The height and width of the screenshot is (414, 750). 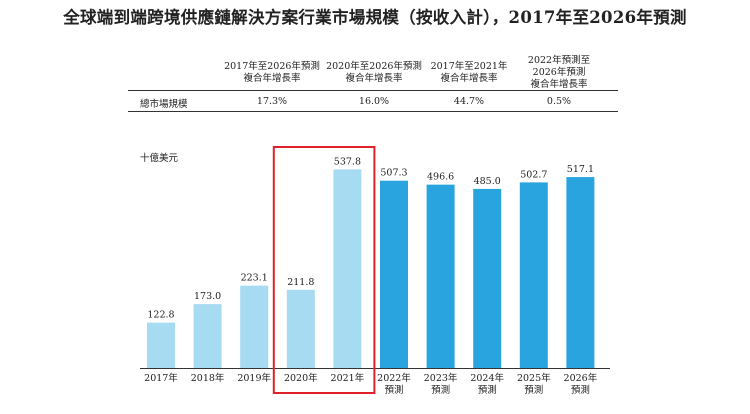 I want to click on row-value-cagr-2: 16.0%, so click(x=374, y=101).